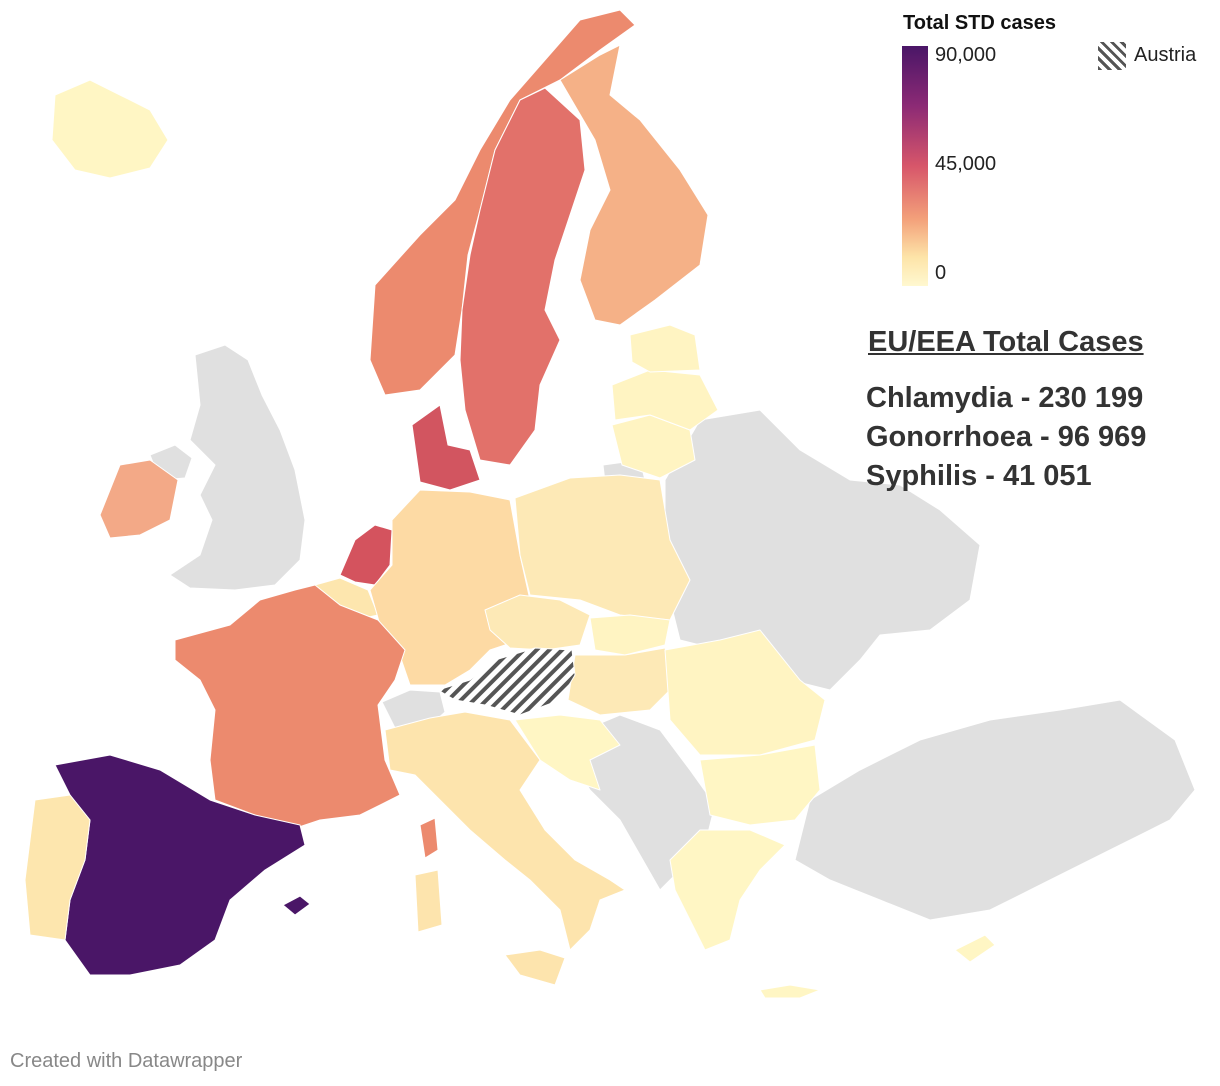 This screenshot has width=1220, height=1086. What do you see at coordinates (450, 587) in the screenshot?
I see `region-germany` at bounding box center [450, 587].